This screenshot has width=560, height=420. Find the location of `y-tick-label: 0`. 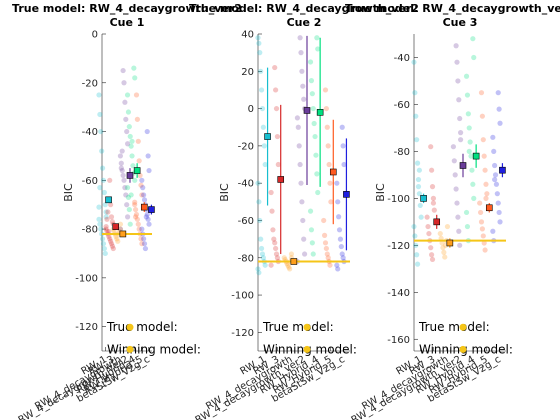

y-tick-label: 0 is located at coordinates (95, 35).